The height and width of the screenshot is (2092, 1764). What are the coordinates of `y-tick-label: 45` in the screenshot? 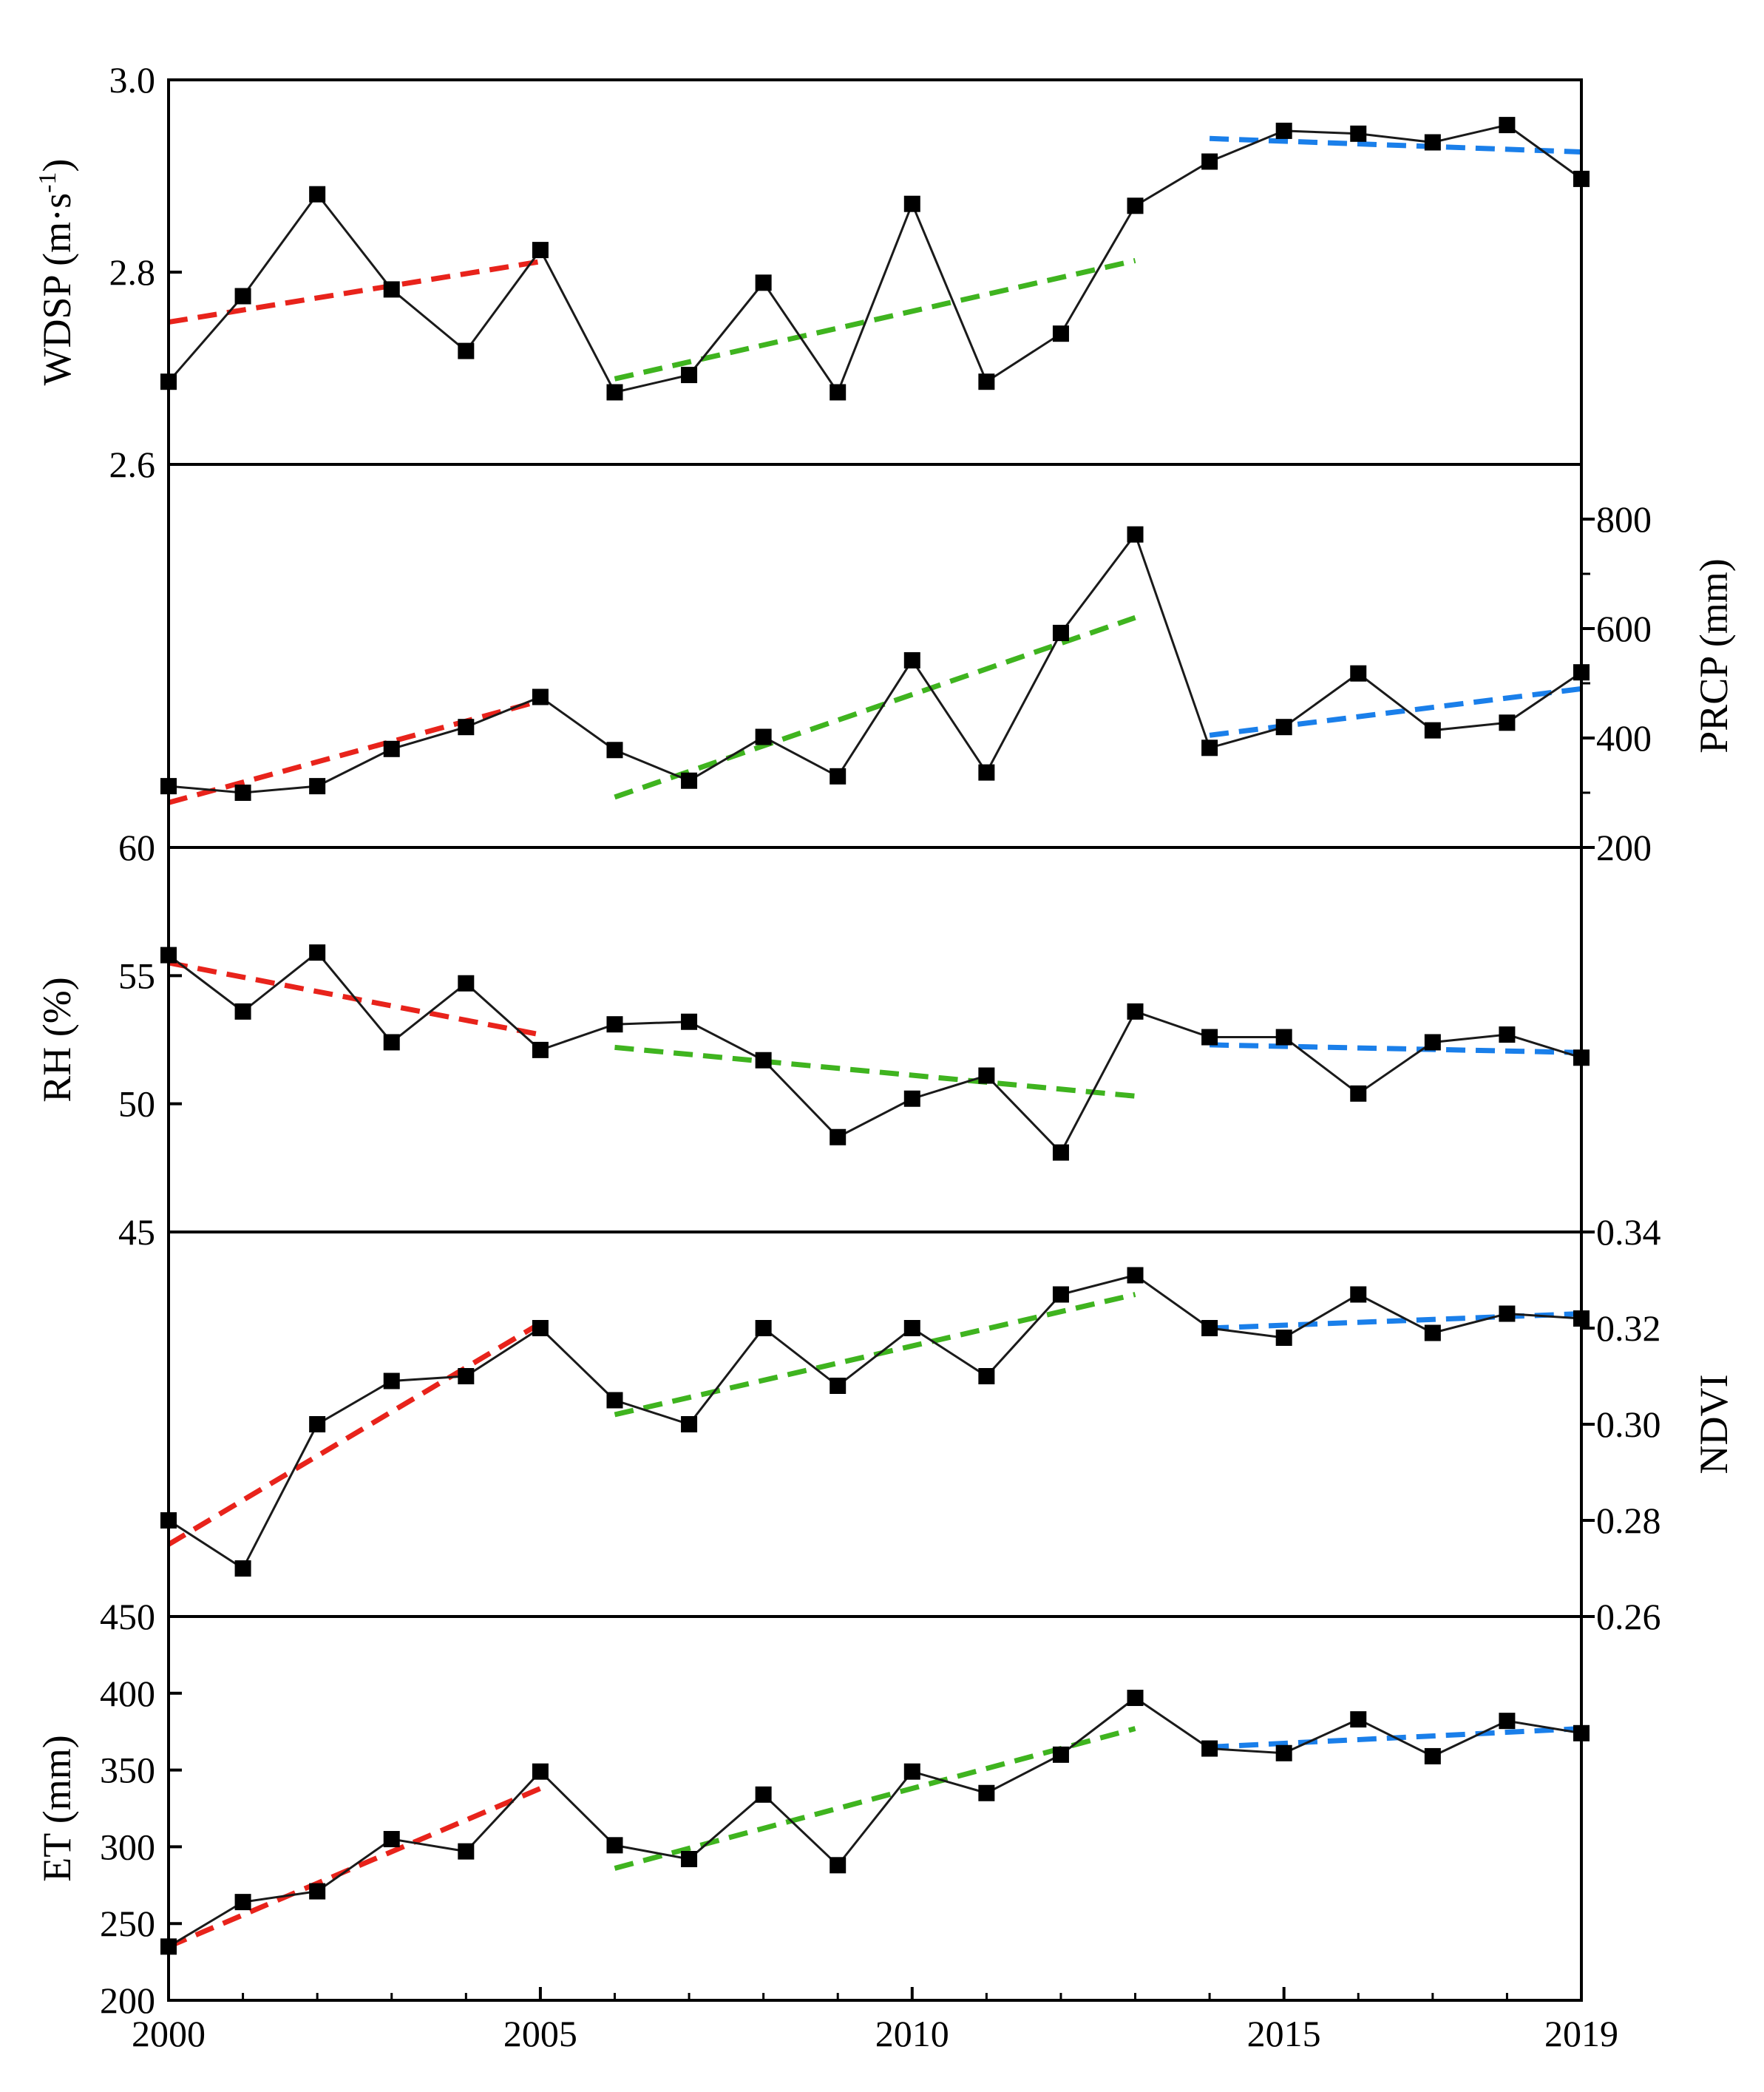 It's located at (136, 1232).